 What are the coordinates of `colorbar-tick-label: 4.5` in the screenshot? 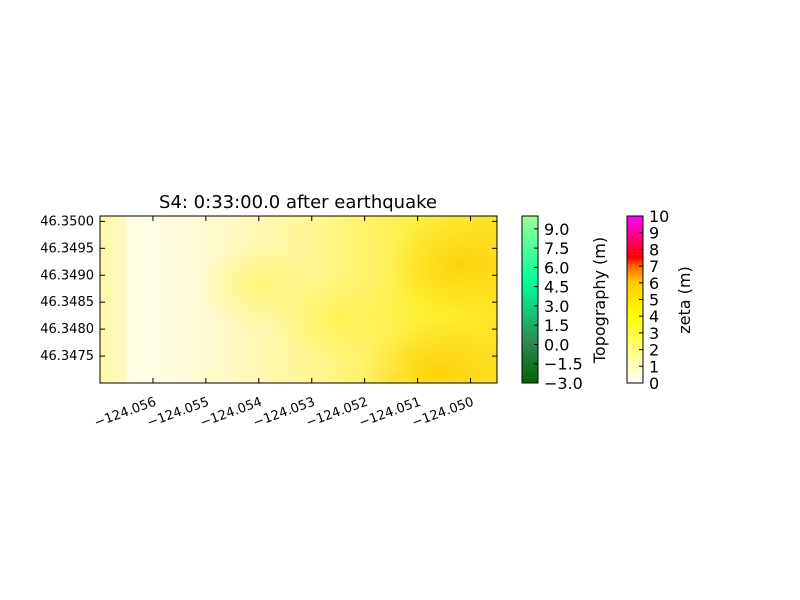 It's located at (556, 287).